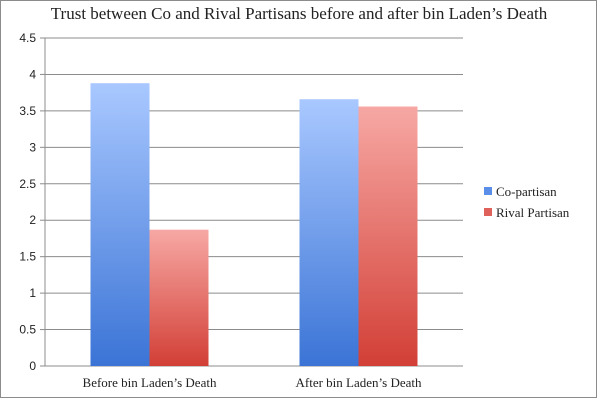 This screenshot has height=410, width=599. Describe the element at coordinates (32, 74) in the screenshot. I see `y-tick-label: 4` at that location.